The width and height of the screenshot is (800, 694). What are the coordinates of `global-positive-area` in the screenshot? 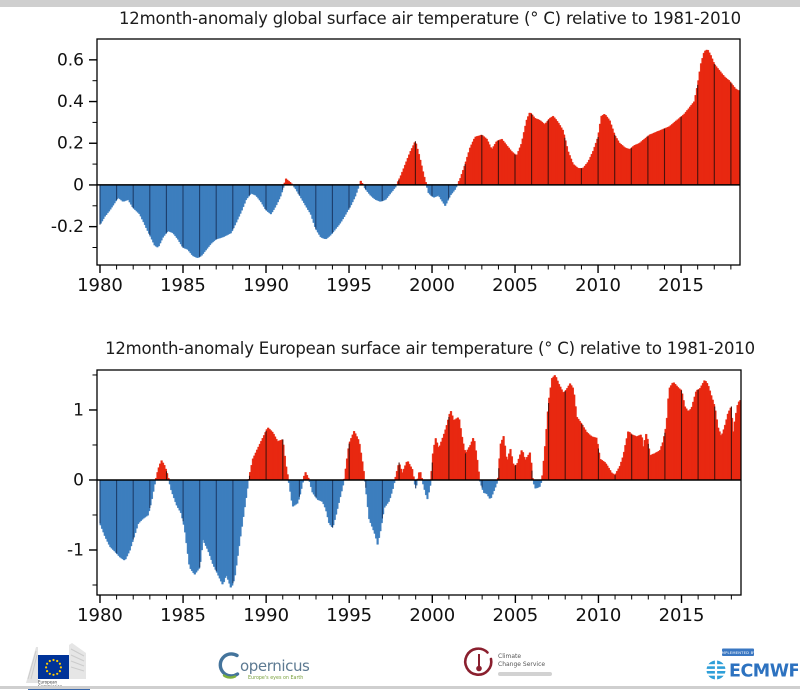 It's located at (512, 117).